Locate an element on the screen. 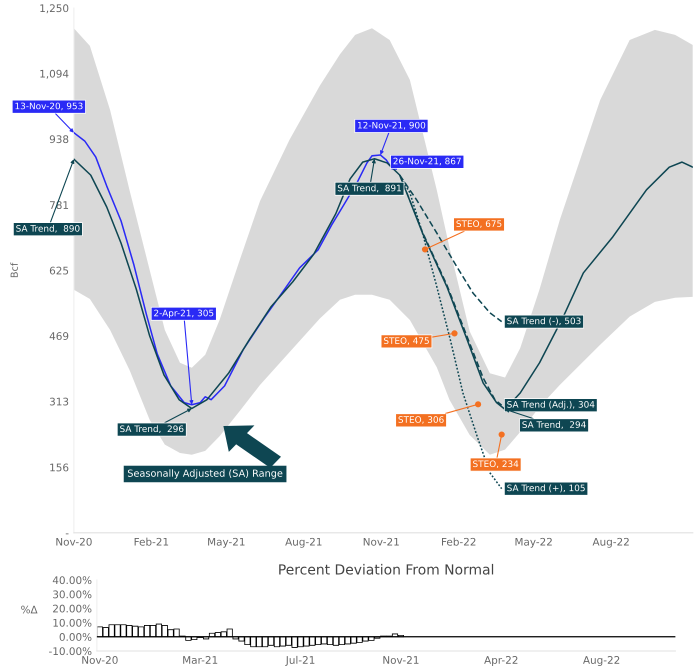 The image size is (697, 671). y-tick-label: -10.00% is located at coordinates (70, 651).